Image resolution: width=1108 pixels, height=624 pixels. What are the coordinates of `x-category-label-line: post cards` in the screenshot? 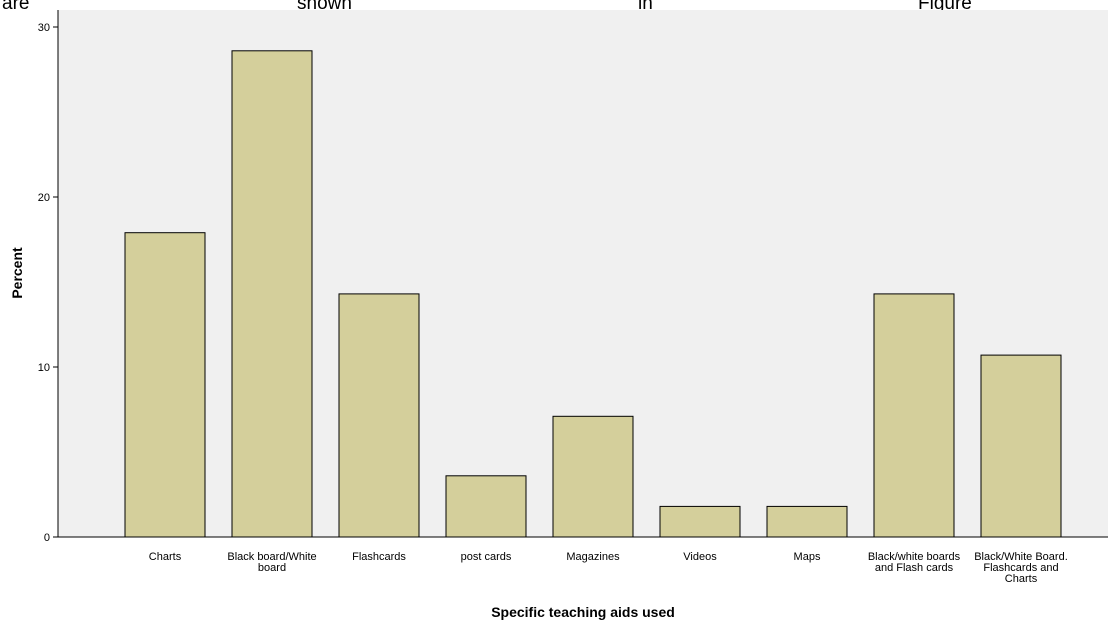 It's located at (486, 557).